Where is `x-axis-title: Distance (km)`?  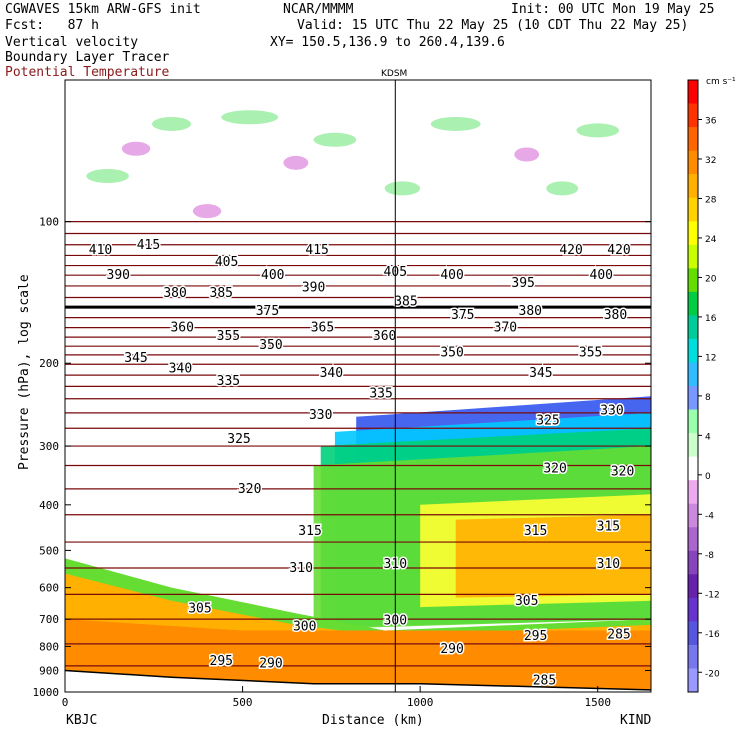
x-axis-title: Distance (km) is located at coordinates (373, 720).